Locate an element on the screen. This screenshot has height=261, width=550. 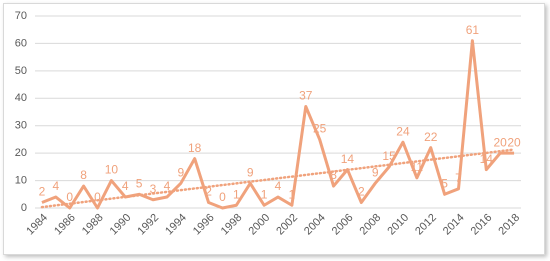
x-tick-label: 2010 is located at coordinates (398, 225).